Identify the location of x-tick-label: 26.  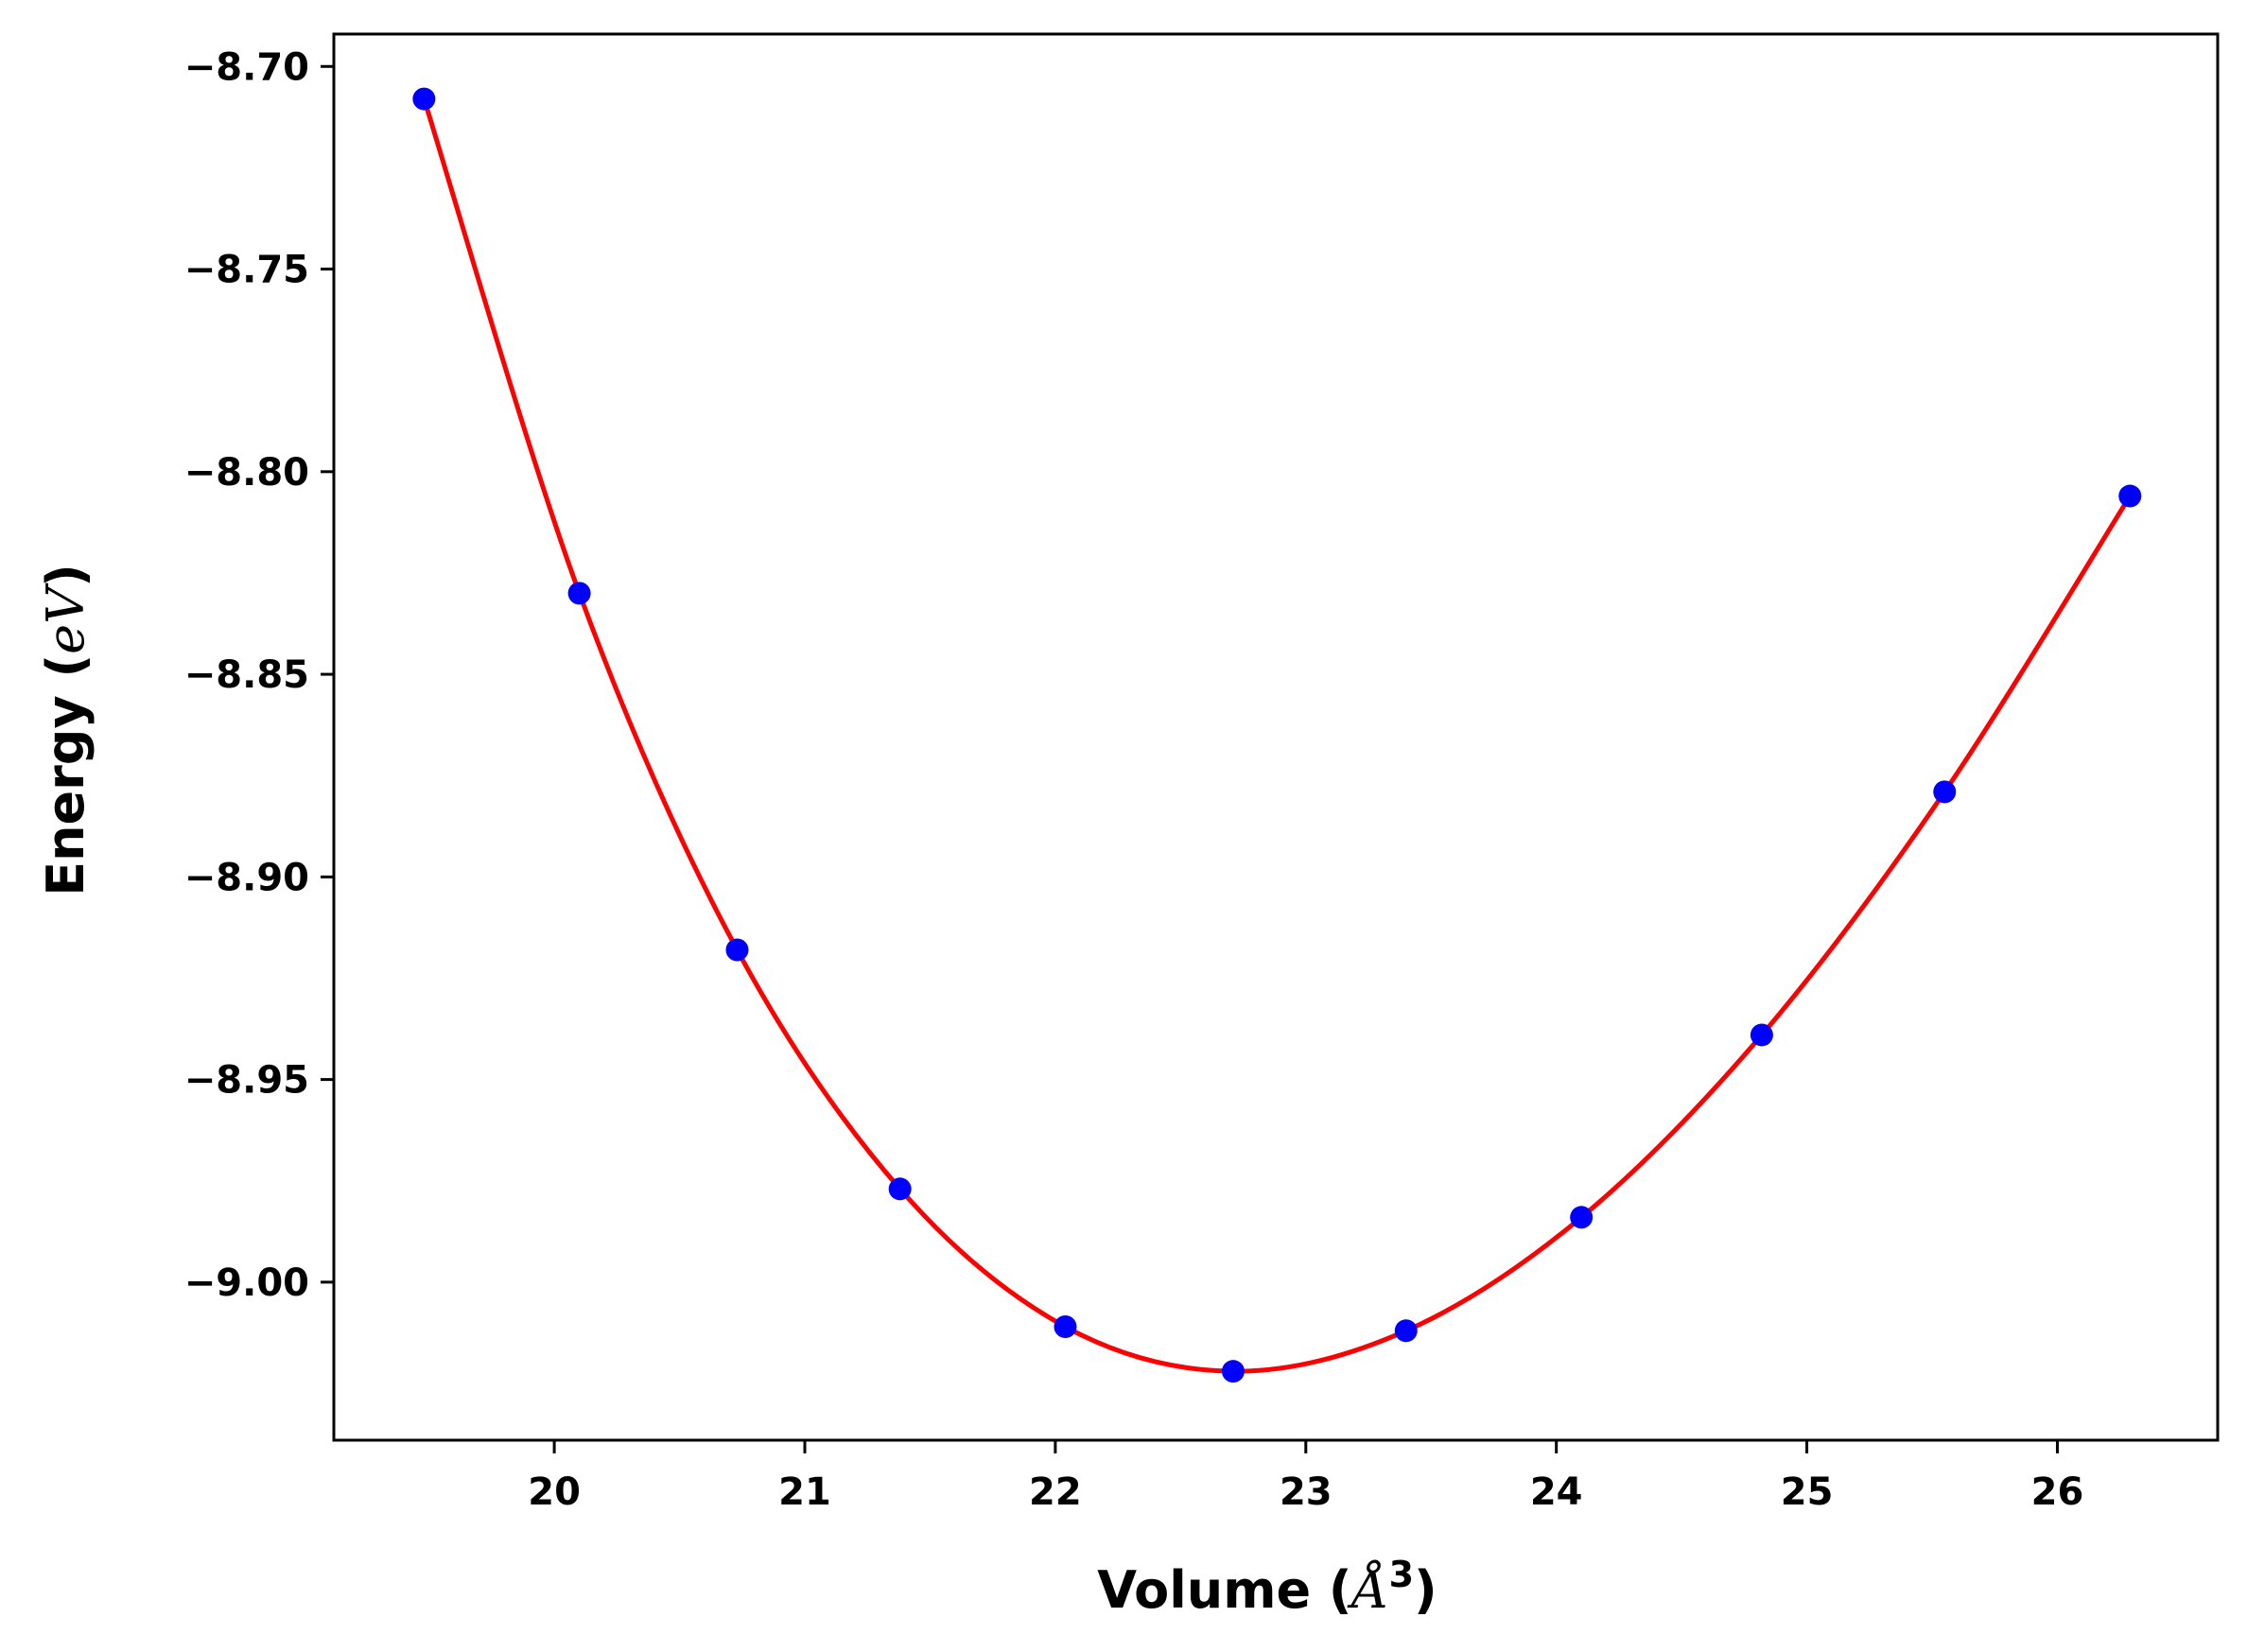
(2057, 1492).